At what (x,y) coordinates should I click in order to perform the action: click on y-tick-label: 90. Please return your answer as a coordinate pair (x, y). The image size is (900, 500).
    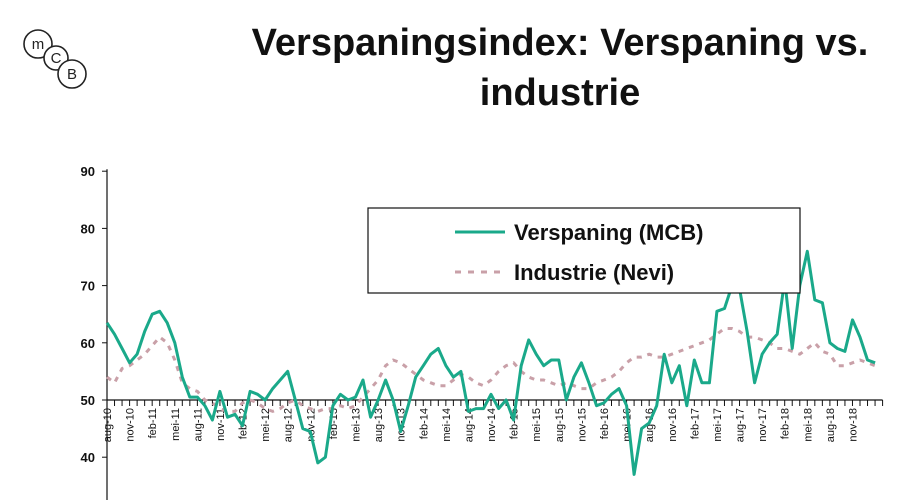
    Looking at the image, I should click on (88, 171).